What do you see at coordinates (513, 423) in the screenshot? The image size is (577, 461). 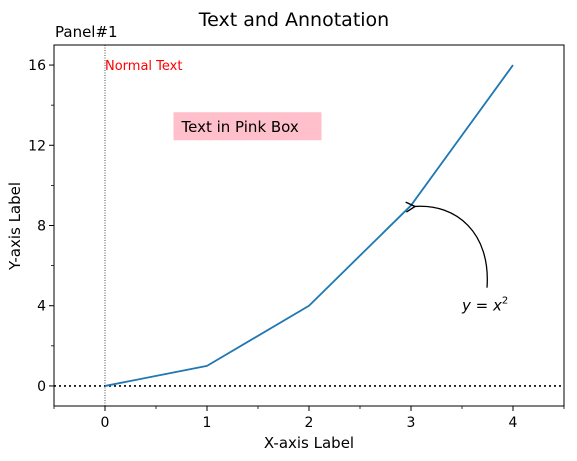 I see `x-tick-label: 4` at bounding box center [513, 423].